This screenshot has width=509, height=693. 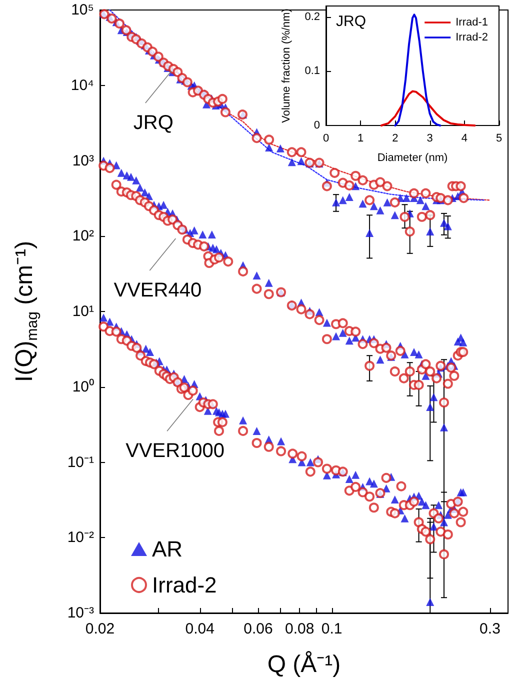 I want to click on x-tick-label: 0.06, so click(x=258, y=629).